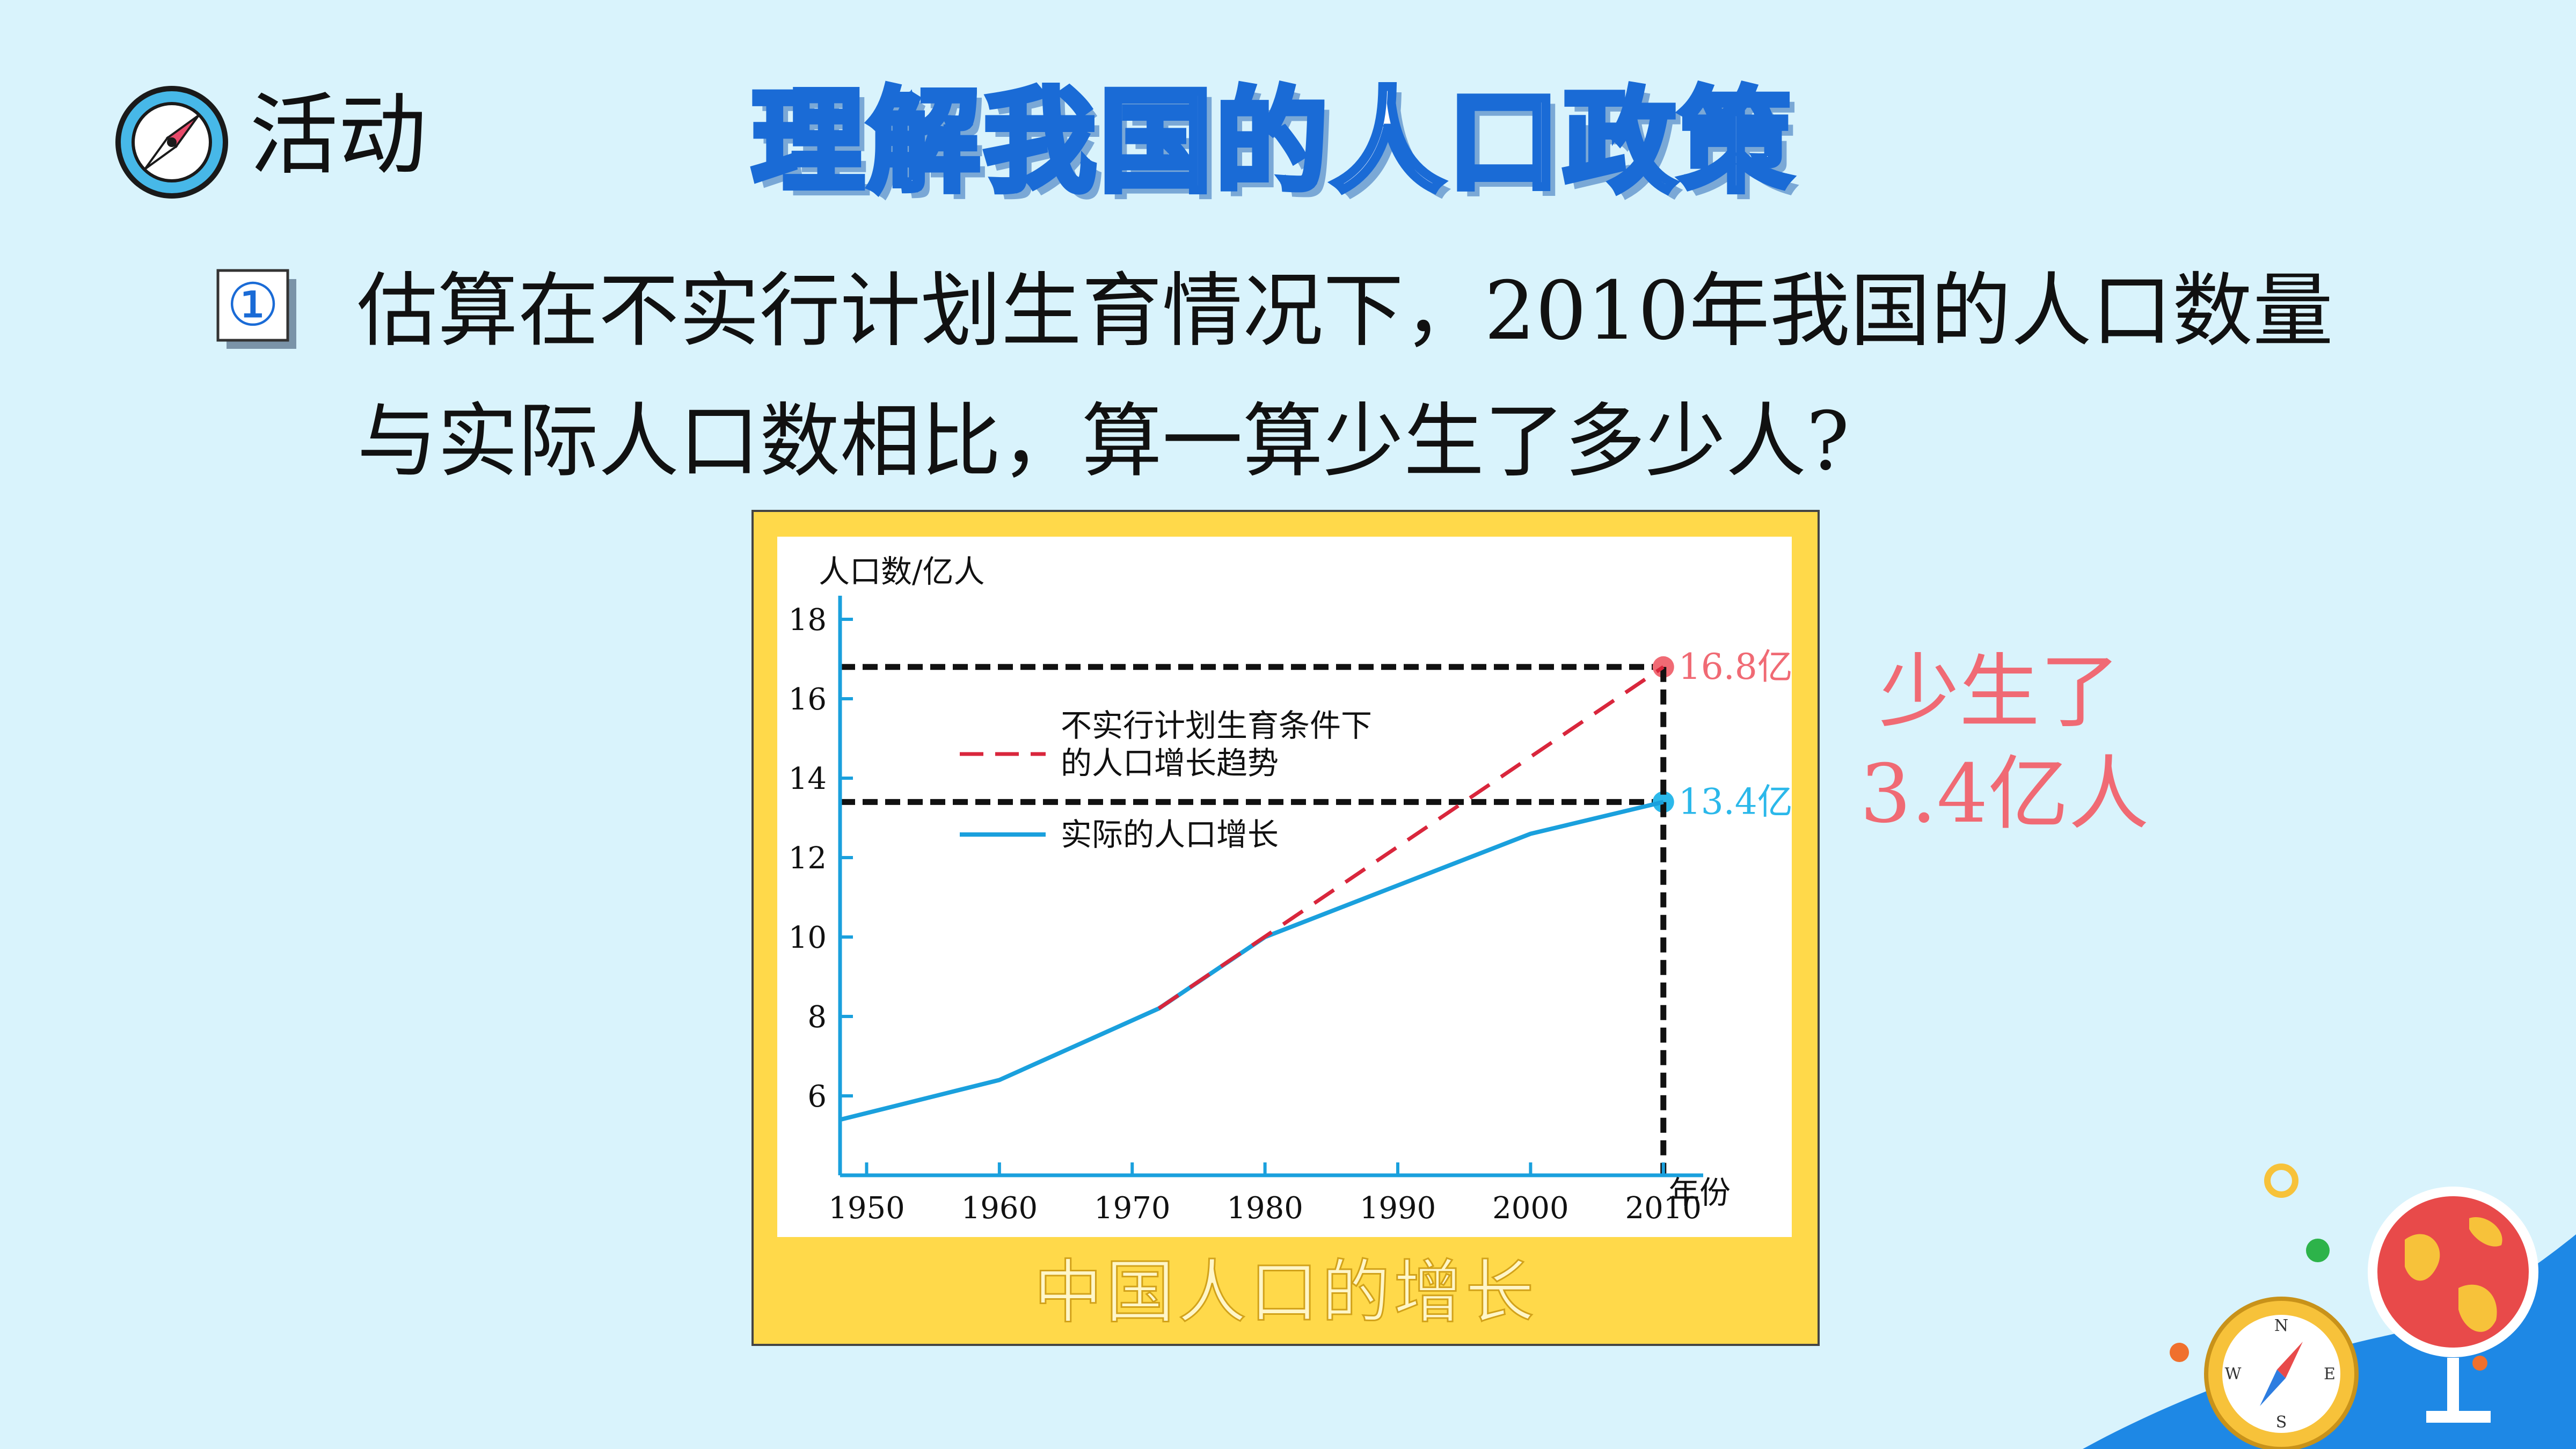 Image resolution: width=2576 pixels, height=1449 pixels. What do you see at coordinates (1132, 1208) in the screenshot?
I see `x-tick-label: 1970` at bounding box center [1132, 1208].